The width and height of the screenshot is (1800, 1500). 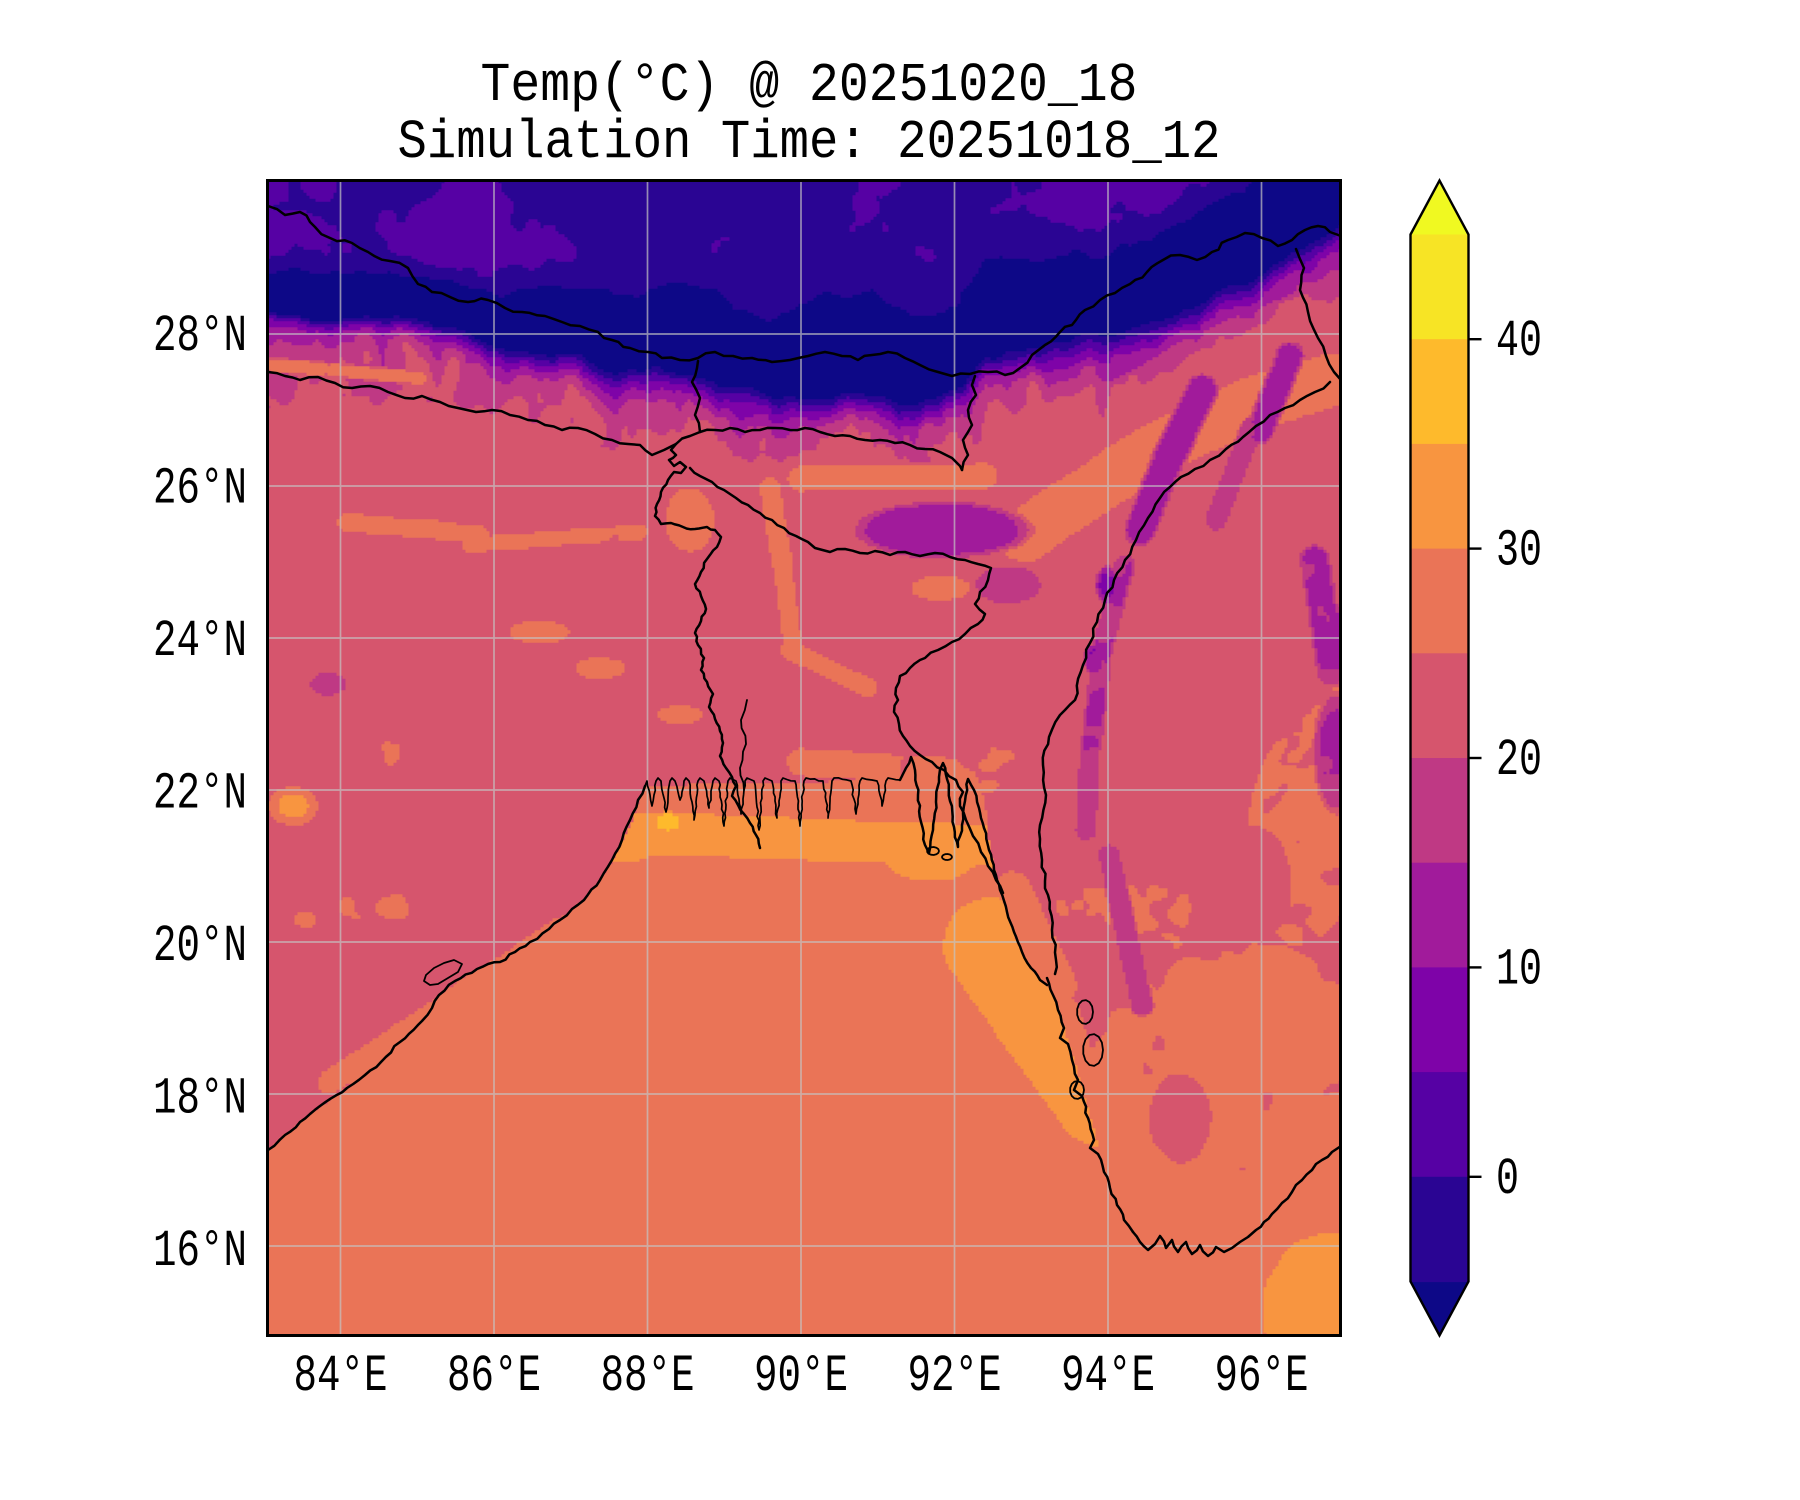 What do you see at coordinates (809, 142) in the screenshot?
I see `svg-text: Simulation Time: 20251018_12` at bounding box center [809, 142].